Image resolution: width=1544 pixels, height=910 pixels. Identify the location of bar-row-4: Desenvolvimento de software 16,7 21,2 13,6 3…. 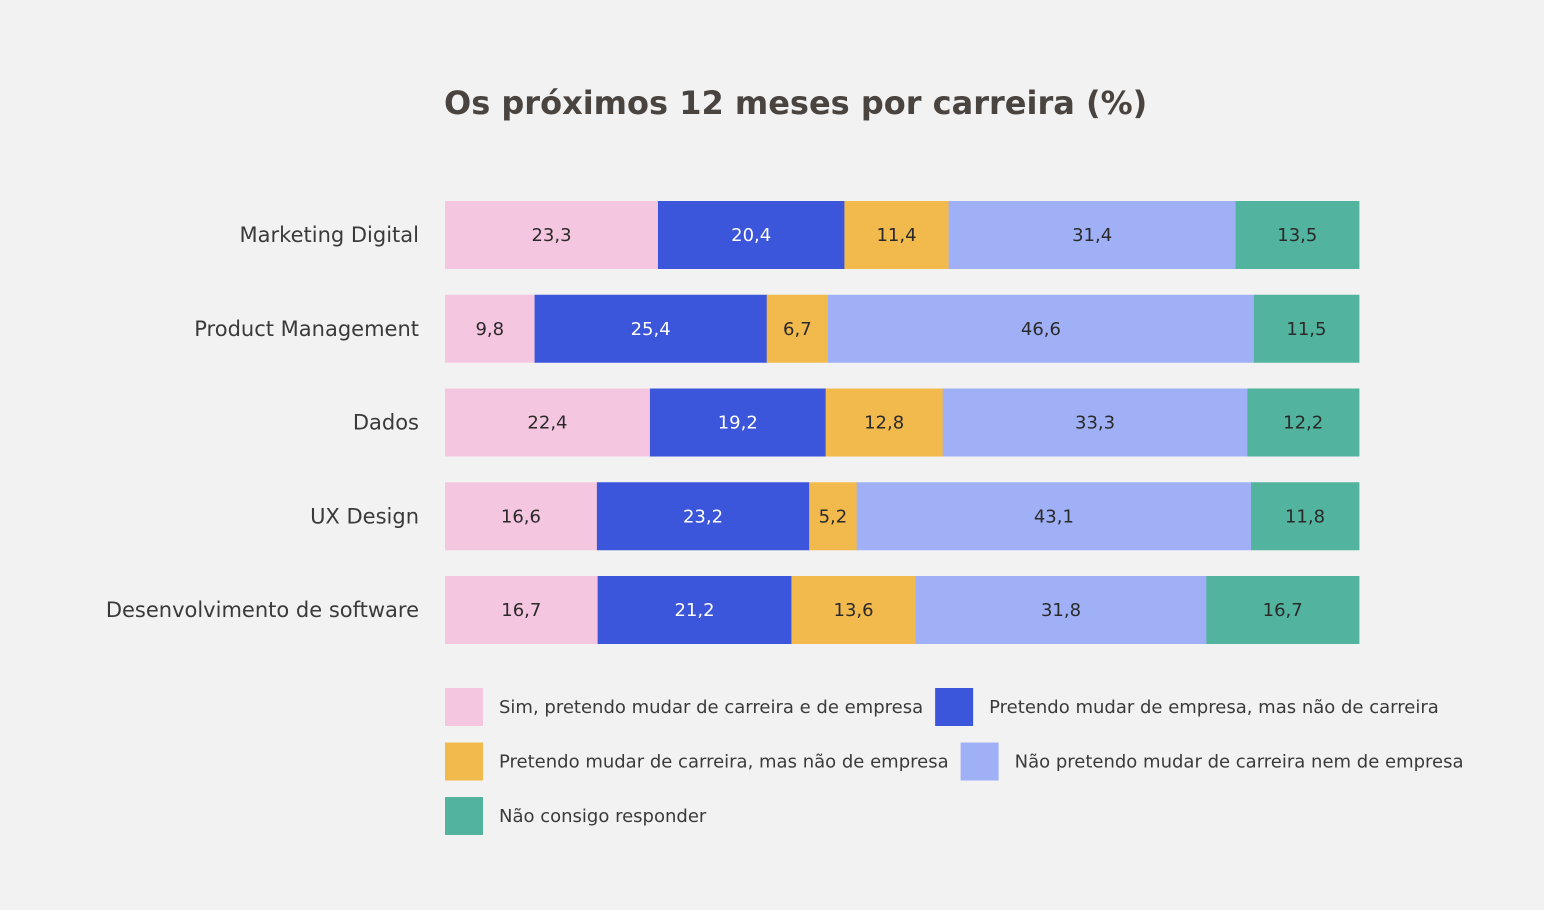
(733, 610).